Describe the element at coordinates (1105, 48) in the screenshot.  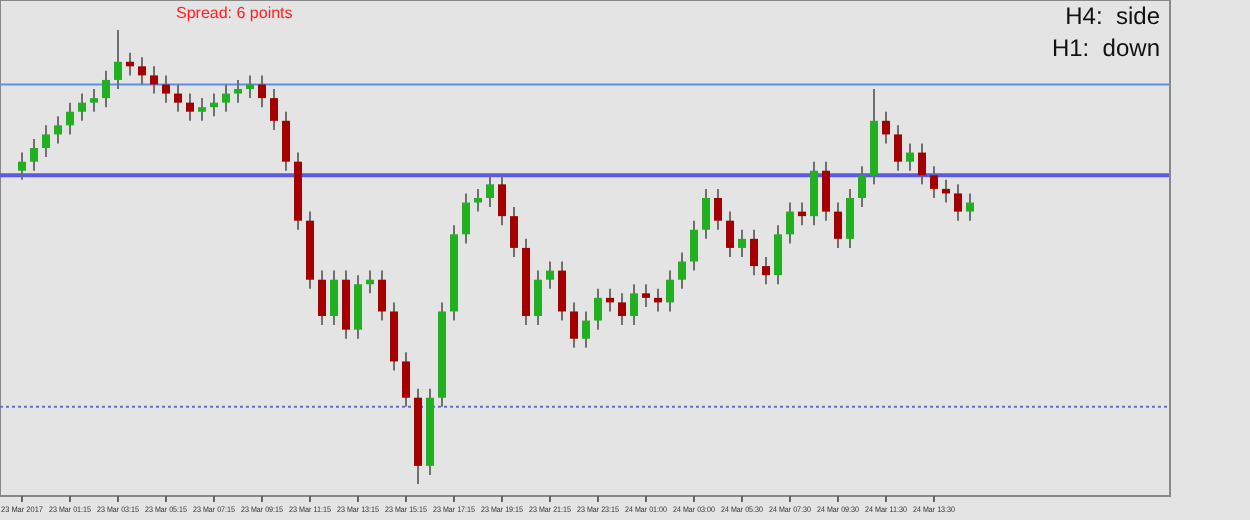
I see `text: H1: down` at that location.